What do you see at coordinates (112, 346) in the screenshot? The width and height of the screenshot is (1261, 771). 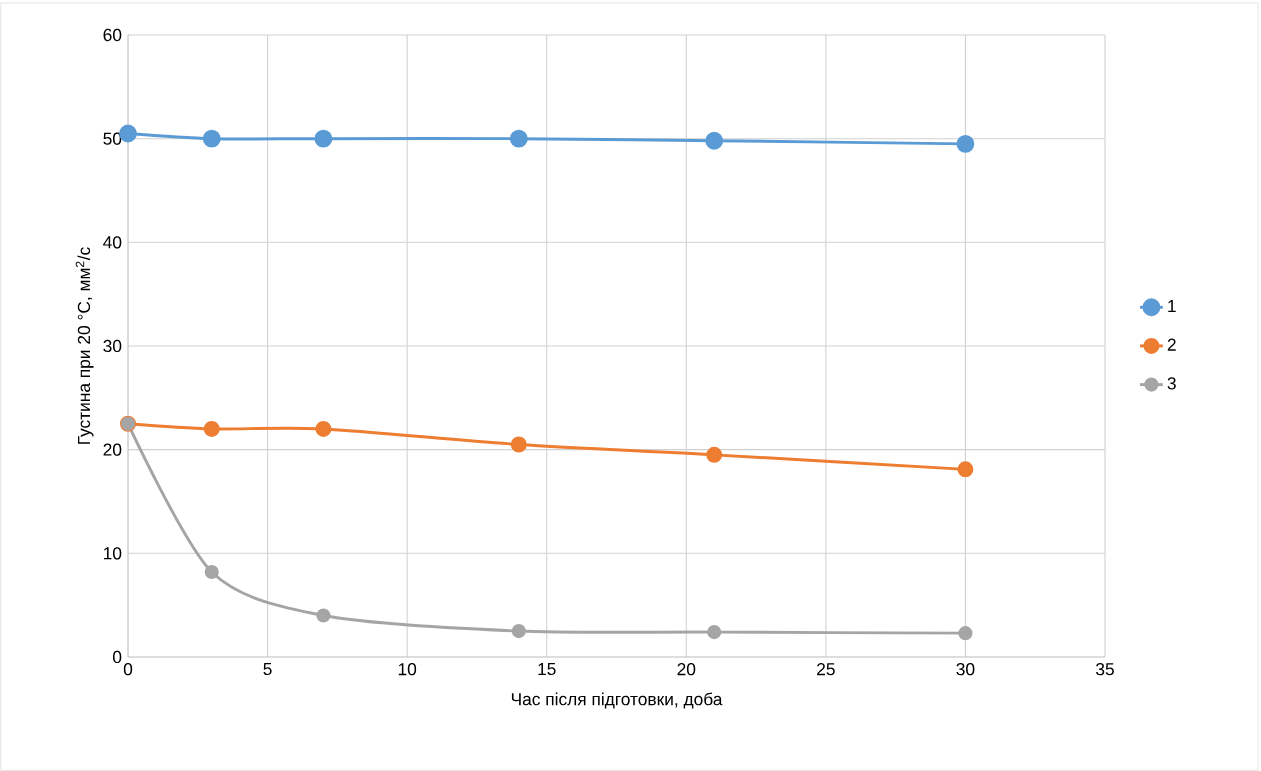 I see `y-tick-label: 30` at bounding box center [112, 346].